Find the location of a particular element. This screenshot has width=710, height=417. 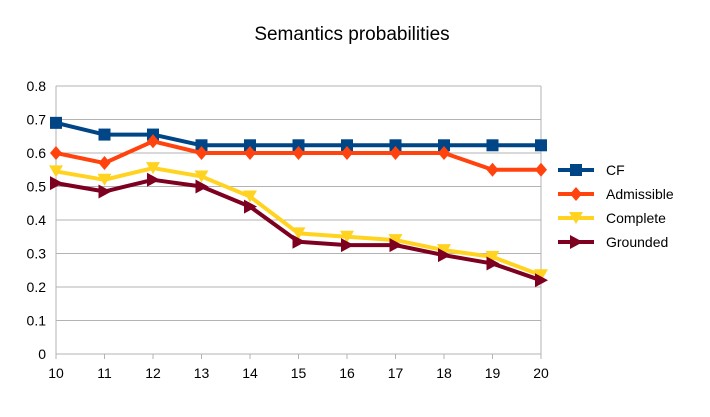

y-tick-label: 0.8 is located at coordinates (37, 86).